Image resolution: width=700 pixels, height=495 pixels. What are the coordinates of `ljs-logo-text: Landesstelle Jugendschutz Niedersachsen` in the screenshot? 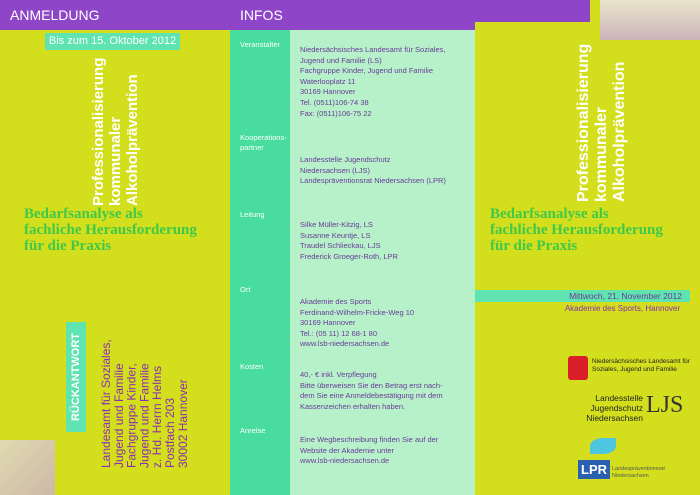 It's located at (614, 408).